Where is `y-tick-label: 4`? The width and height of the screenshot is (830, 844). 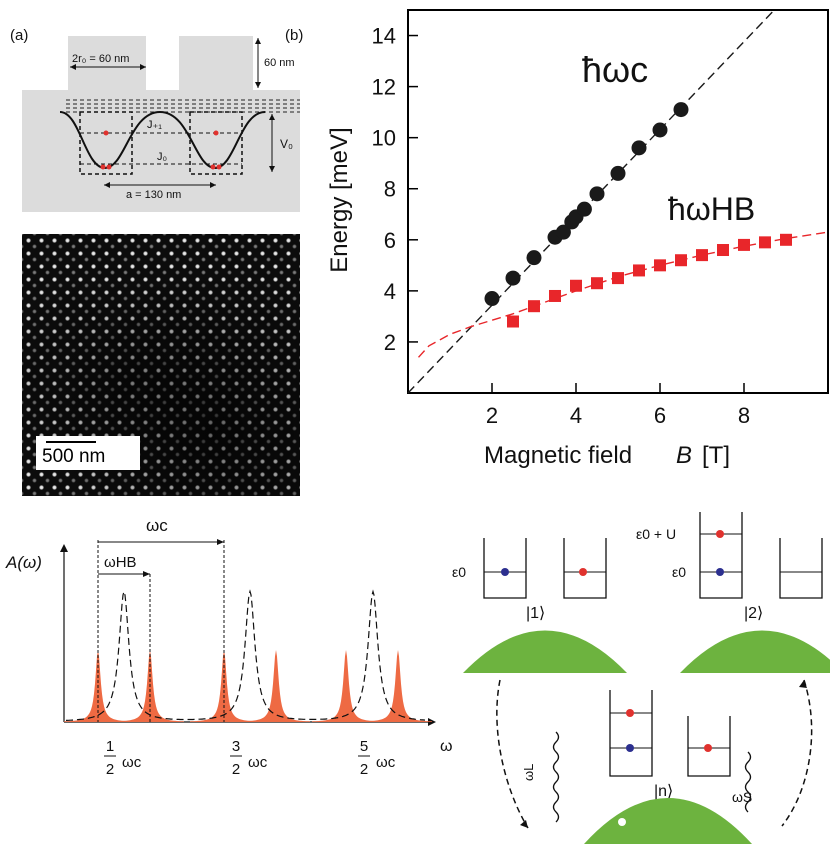
y-tick-label: 4 is located at coordinates (390, 291).